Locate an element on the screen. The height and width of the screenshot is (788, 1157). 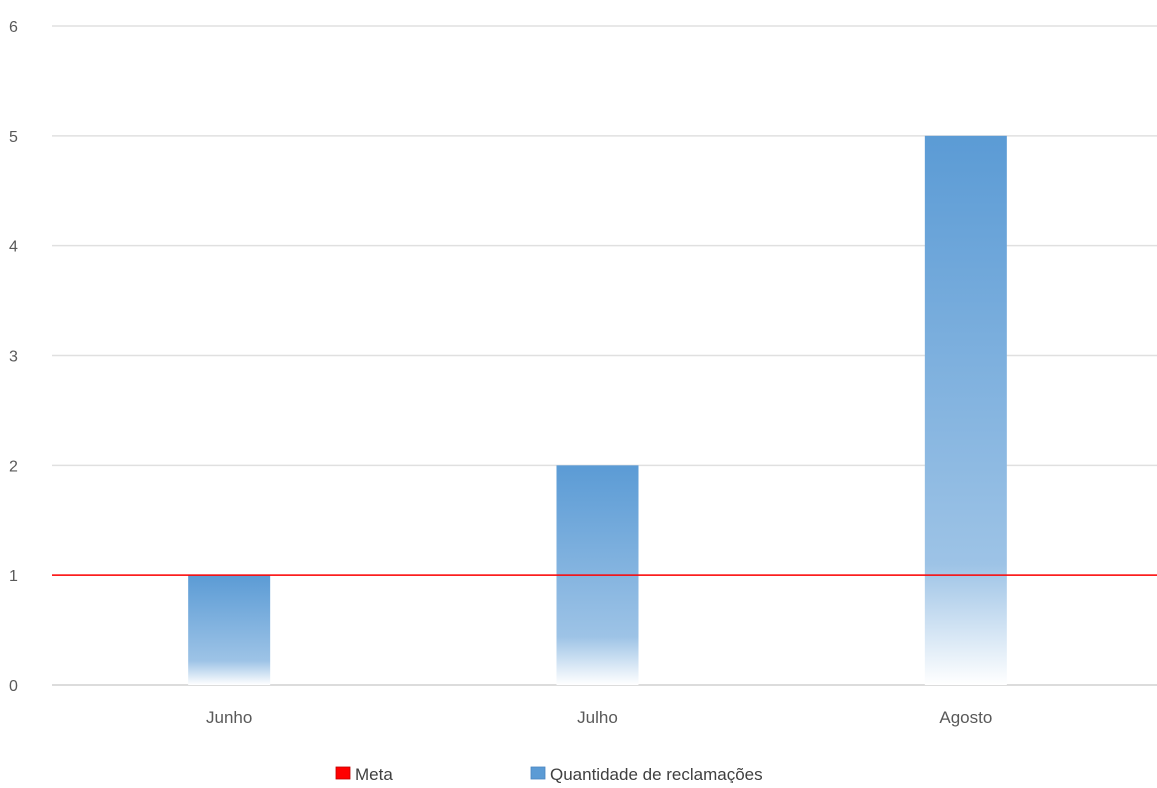
y-tick-label: 2 is located at coordinates (13, 466).